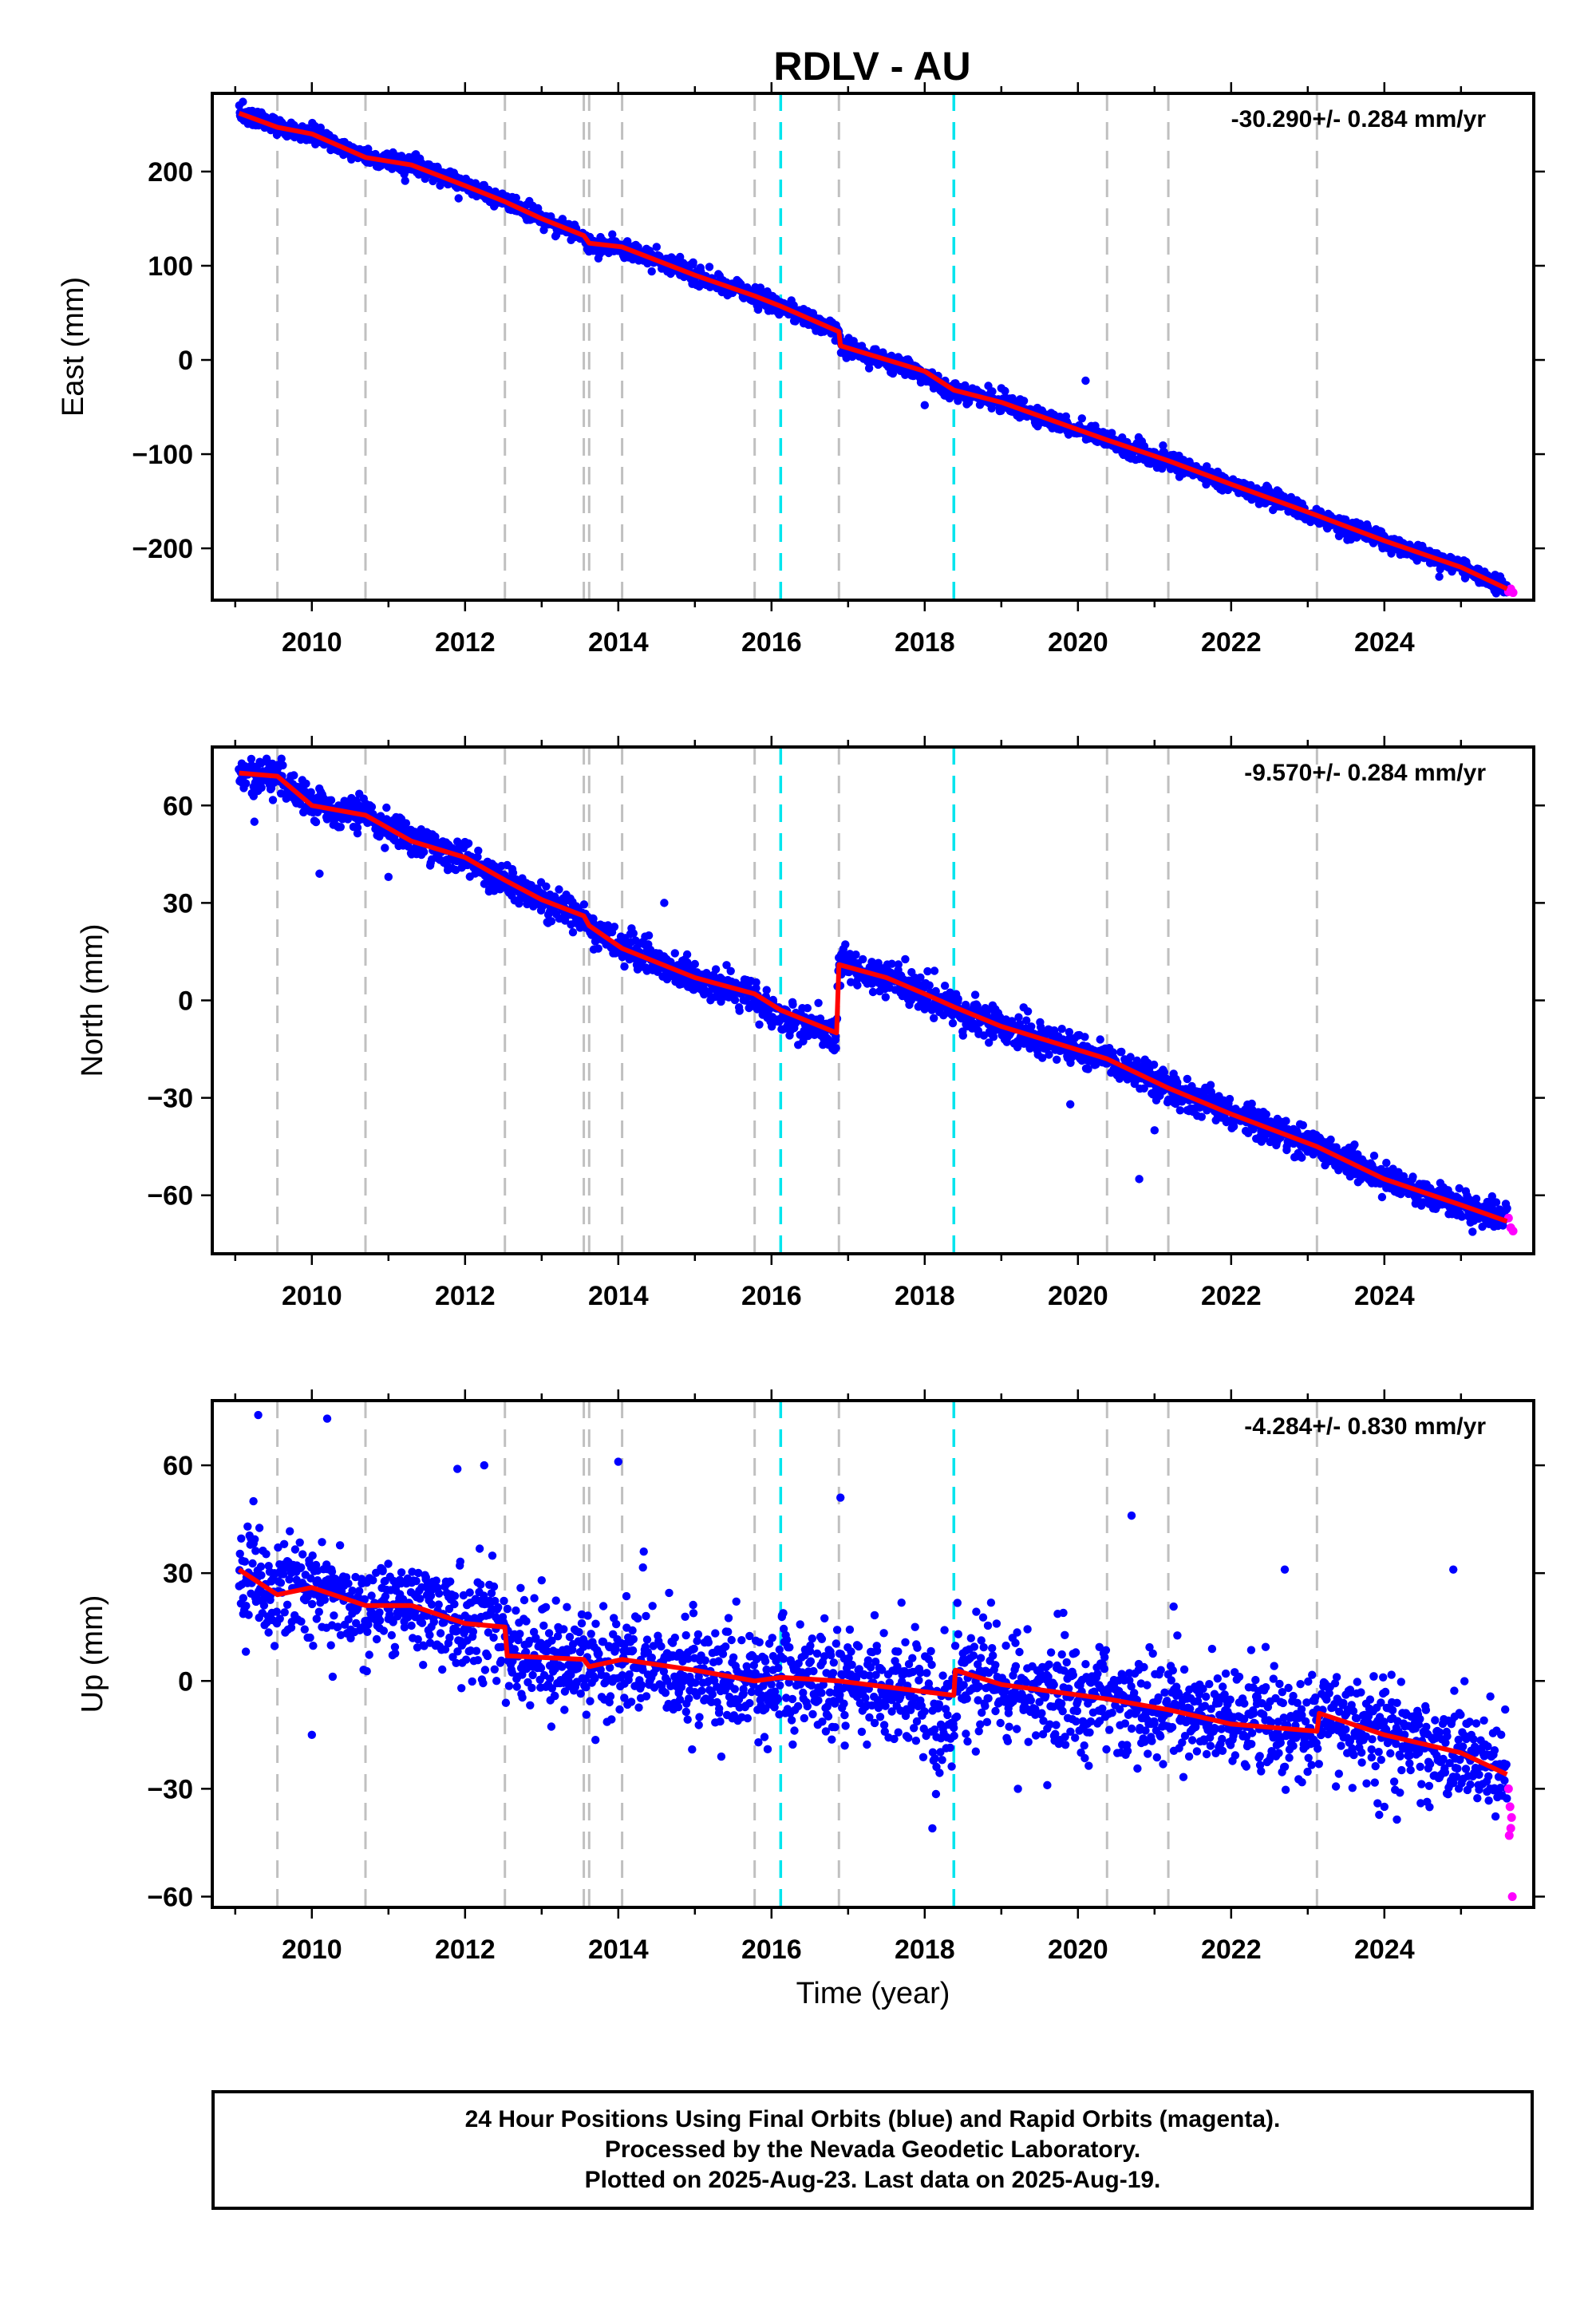 Image resolution: width=1596 pixels, height=2316 pixels. Describe the element at coordinates (312, 1296) in the screenshot. I see `x-tick-label: 2010` at that location.